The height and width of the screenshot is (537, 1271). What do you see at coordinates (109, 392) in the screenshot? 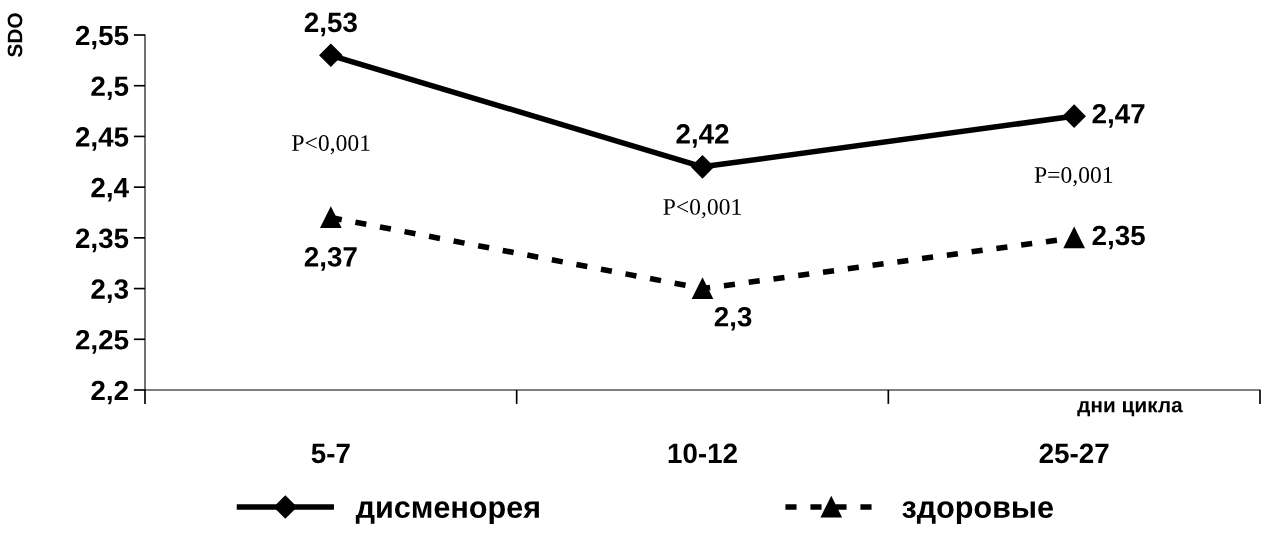
I see `y-tick-label: 2,2` at bounding box center [109, 392].